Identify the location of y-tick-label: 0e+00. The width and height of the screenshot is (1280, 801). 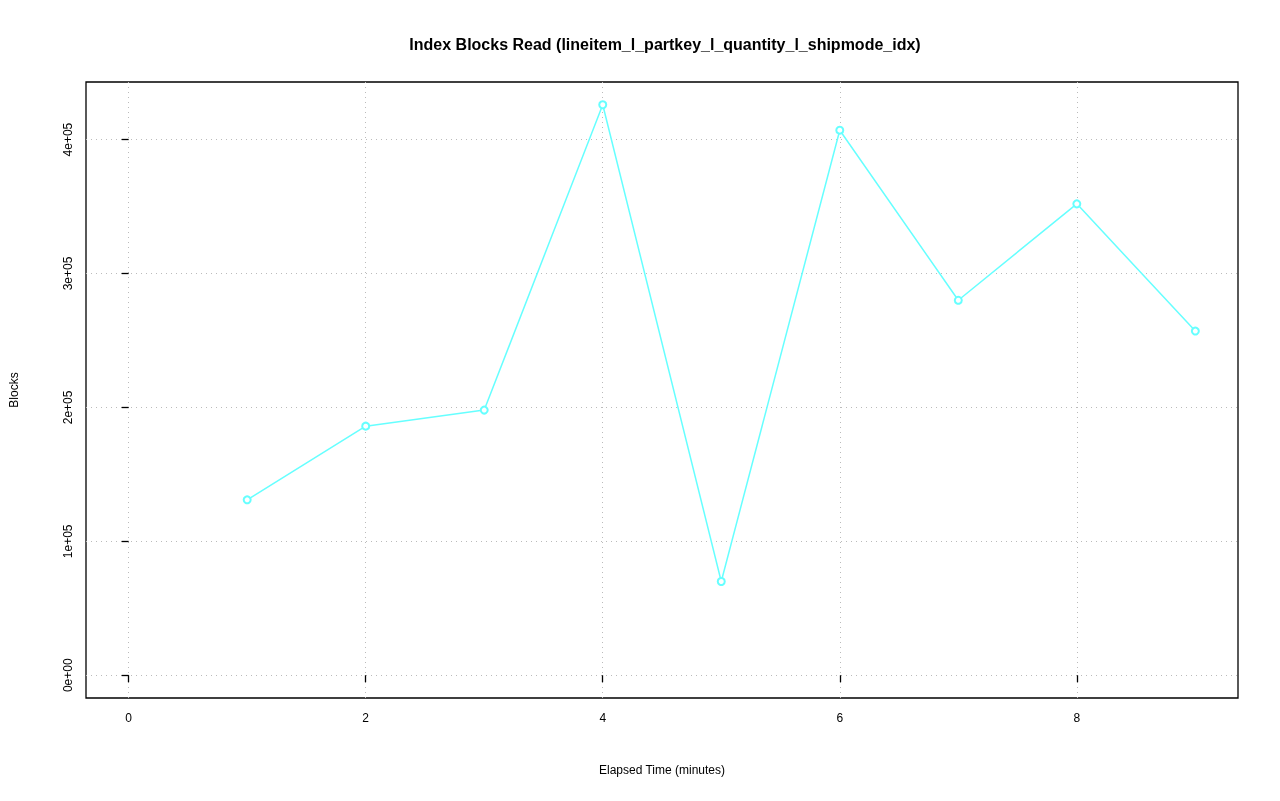
(68, 675).